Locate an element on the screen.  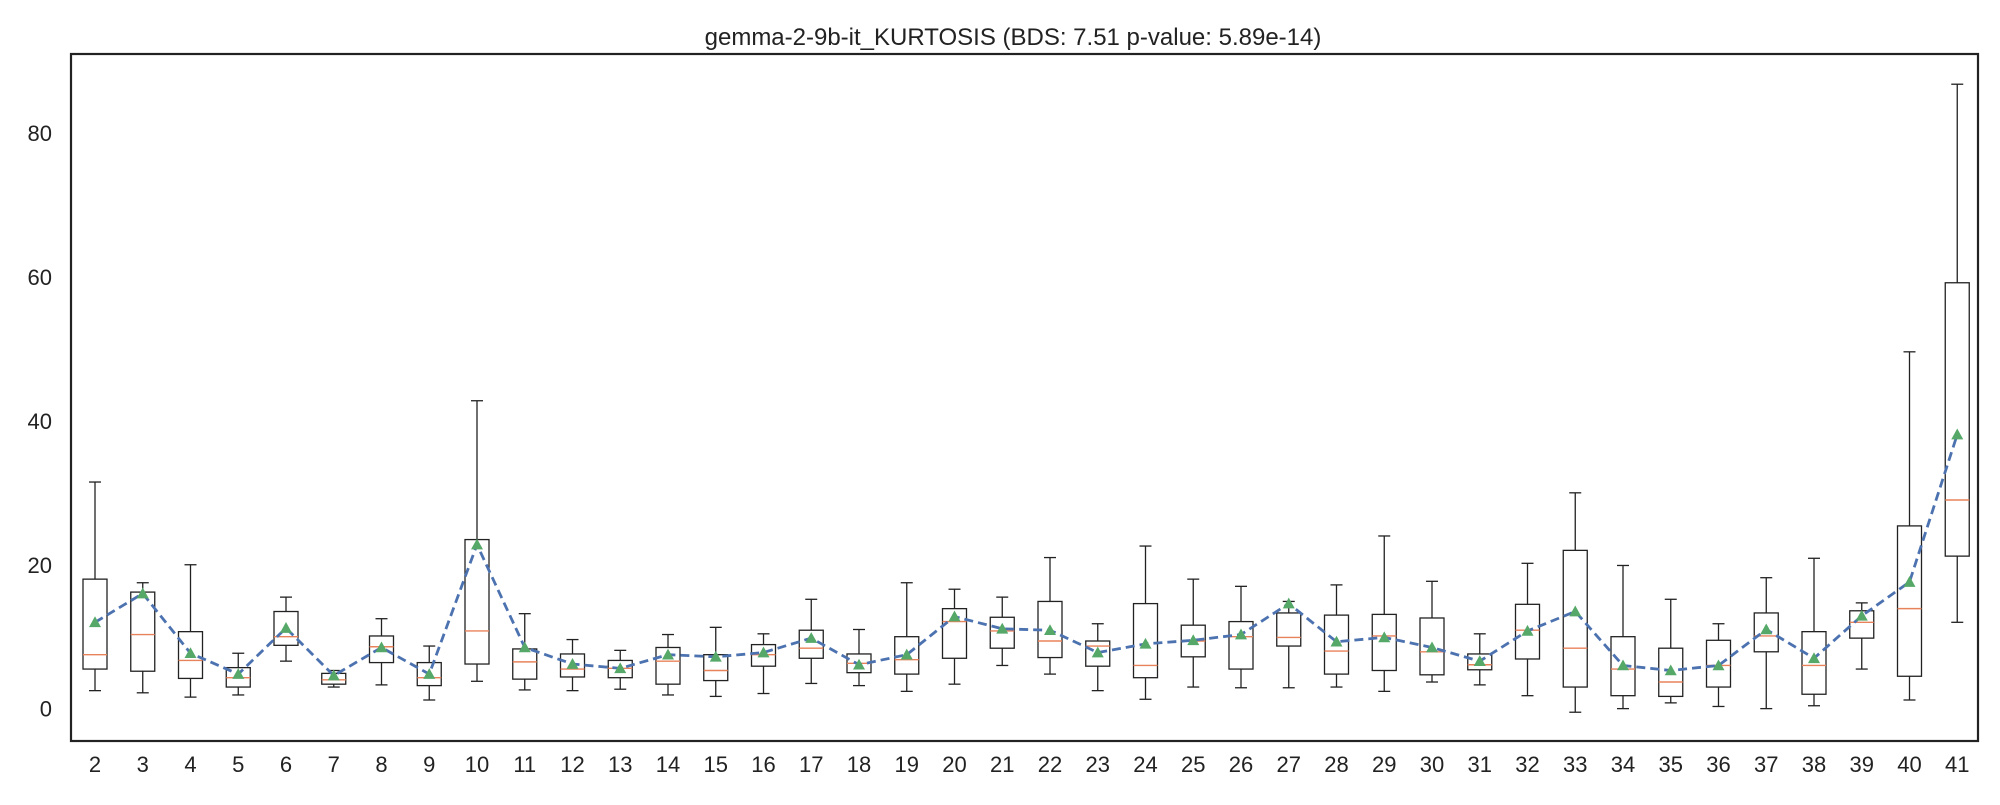
y-tick-label: 20 is located at coordinates (40, 565).